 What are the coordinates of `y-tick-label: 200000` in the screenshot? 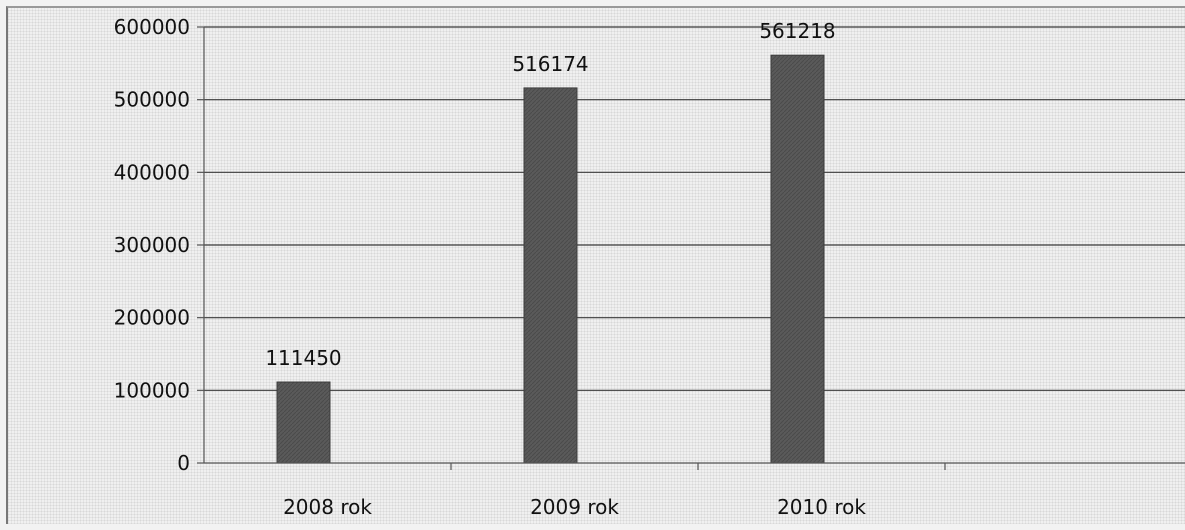 It's located at (152, 318).